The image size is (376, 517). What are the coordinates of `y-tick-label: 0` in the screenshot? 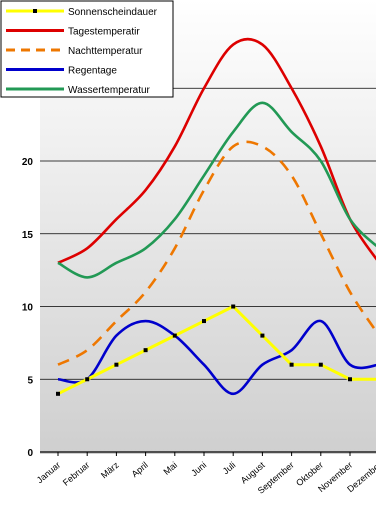 It's located at (30, 453).